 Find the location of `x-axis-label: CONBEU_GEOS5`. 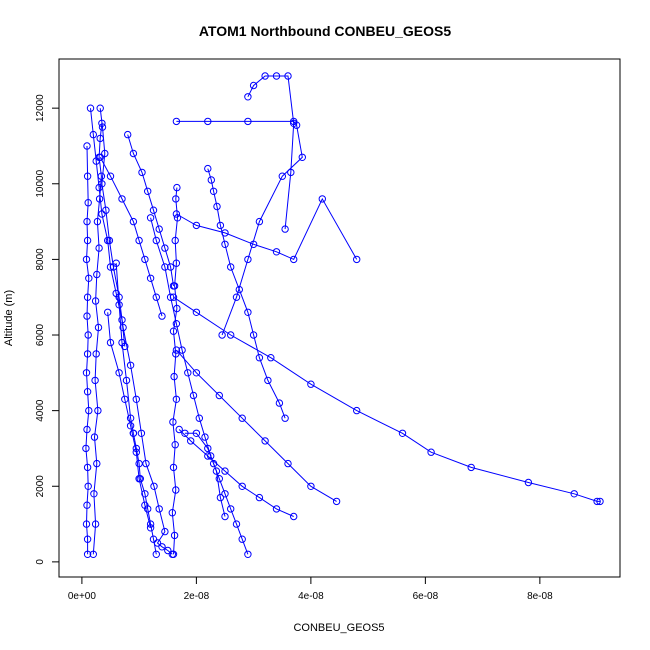

x-axis-label: CONBEU_GEOS5 is located at coordinates (338, 628).